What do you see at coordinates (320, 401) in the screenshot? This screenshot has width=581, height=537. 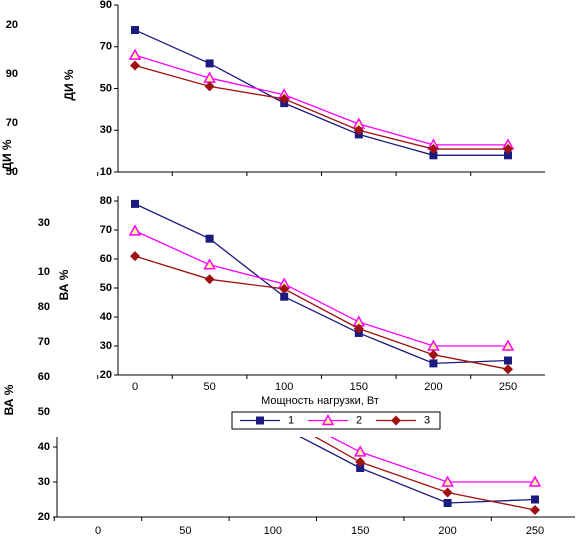 I see `x-axis-label: Мощность нагрузки, Вт` at bounding box center [320, 401].